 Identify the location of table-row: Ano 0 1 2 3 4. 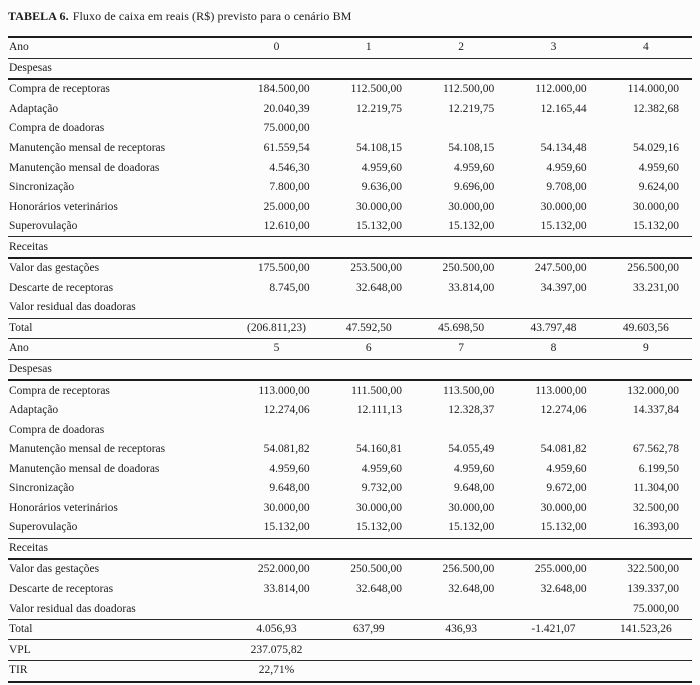
(350, 47).